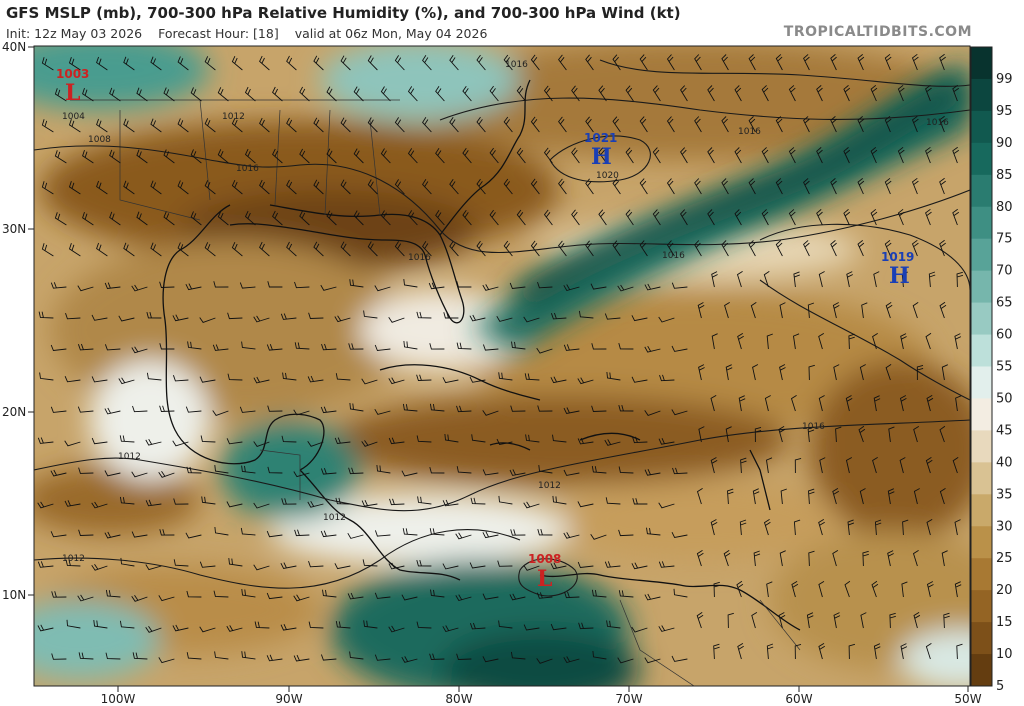  What do you see at coordinates (991, 370) in the screenshot?
I see `humidity-colorbar: 99 95 90 85 80 75 70 65 60 55 50 45 40 35 30 25 20 15 10 5` at bounding box center [991, 370].